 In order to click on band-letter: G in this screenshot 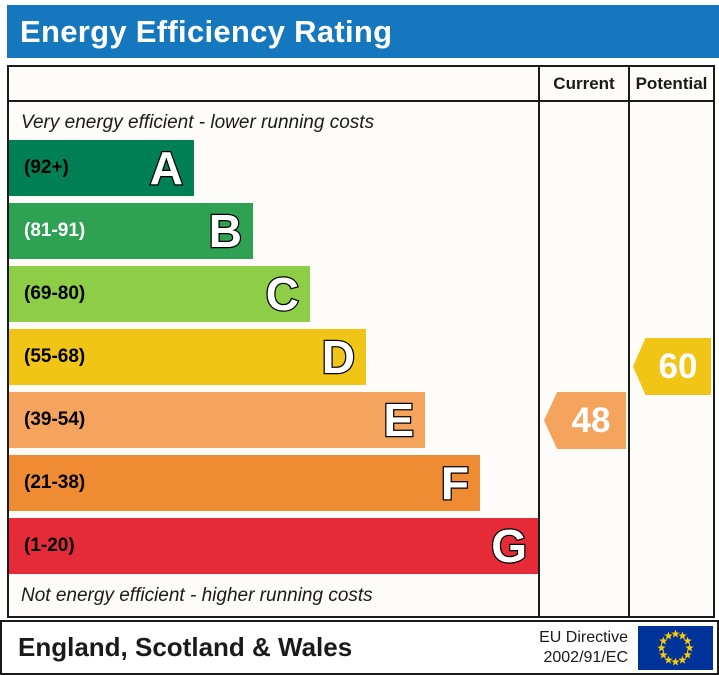, I will do `click(509, 546)`.